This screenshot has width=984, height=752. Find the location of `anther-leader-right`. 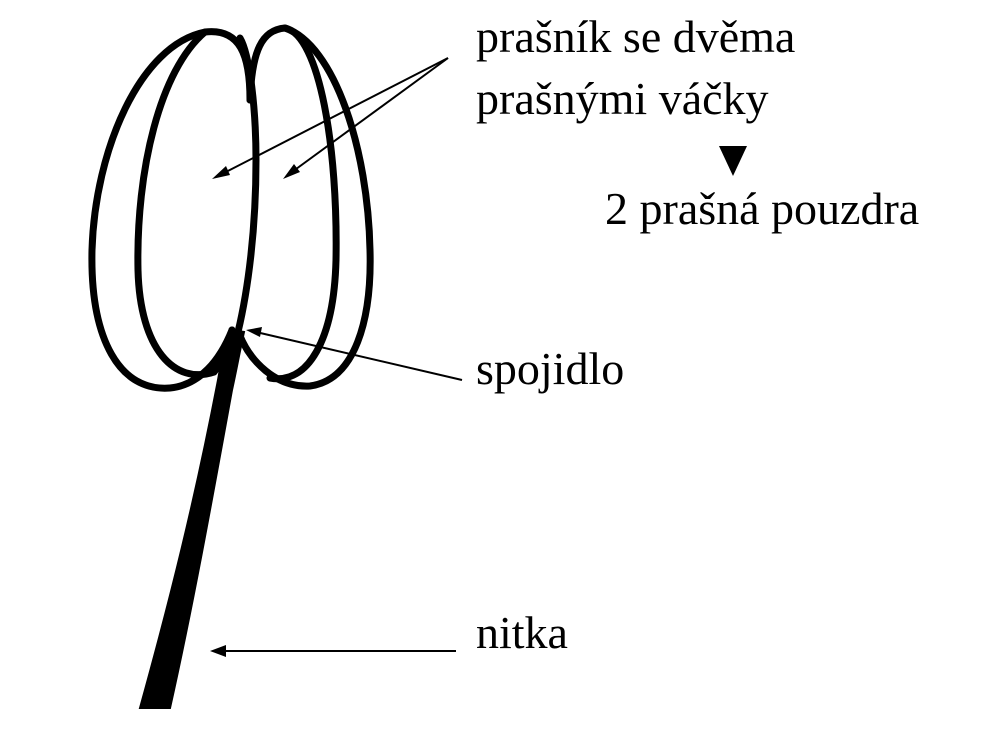

anther-leader-right is located at coordinates (370, 115).